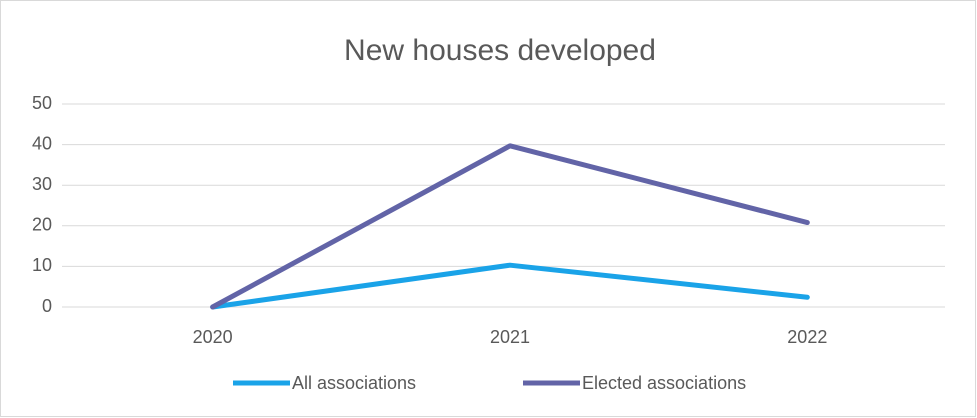 The image size is (977, 418). I want to click on x-tick-label: 2022, so click(807, 337).